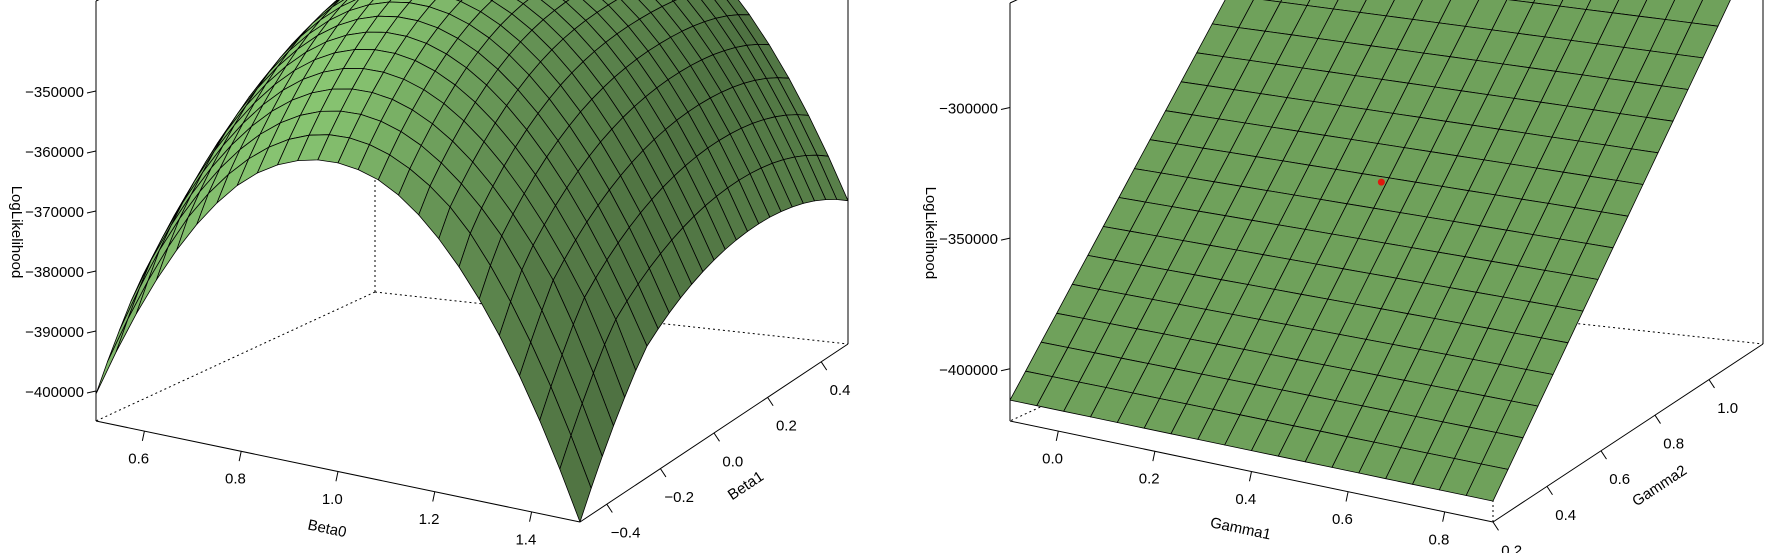 The image size is (1772, 553). What do you see at coordinates (332, 499) in the screenshot?
I see `x-tick-label: 1.0` at bounding box center [332, 499].